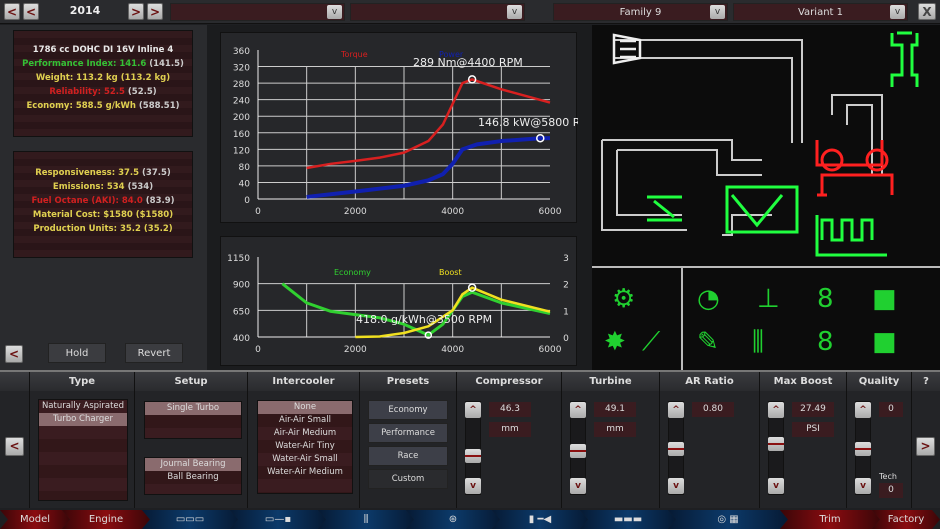 The width and height of the screenshot is (940, 529). Describe the element at coordinates (241, 52) in the screenshot. I see `y-tick-label: 360` at that location.